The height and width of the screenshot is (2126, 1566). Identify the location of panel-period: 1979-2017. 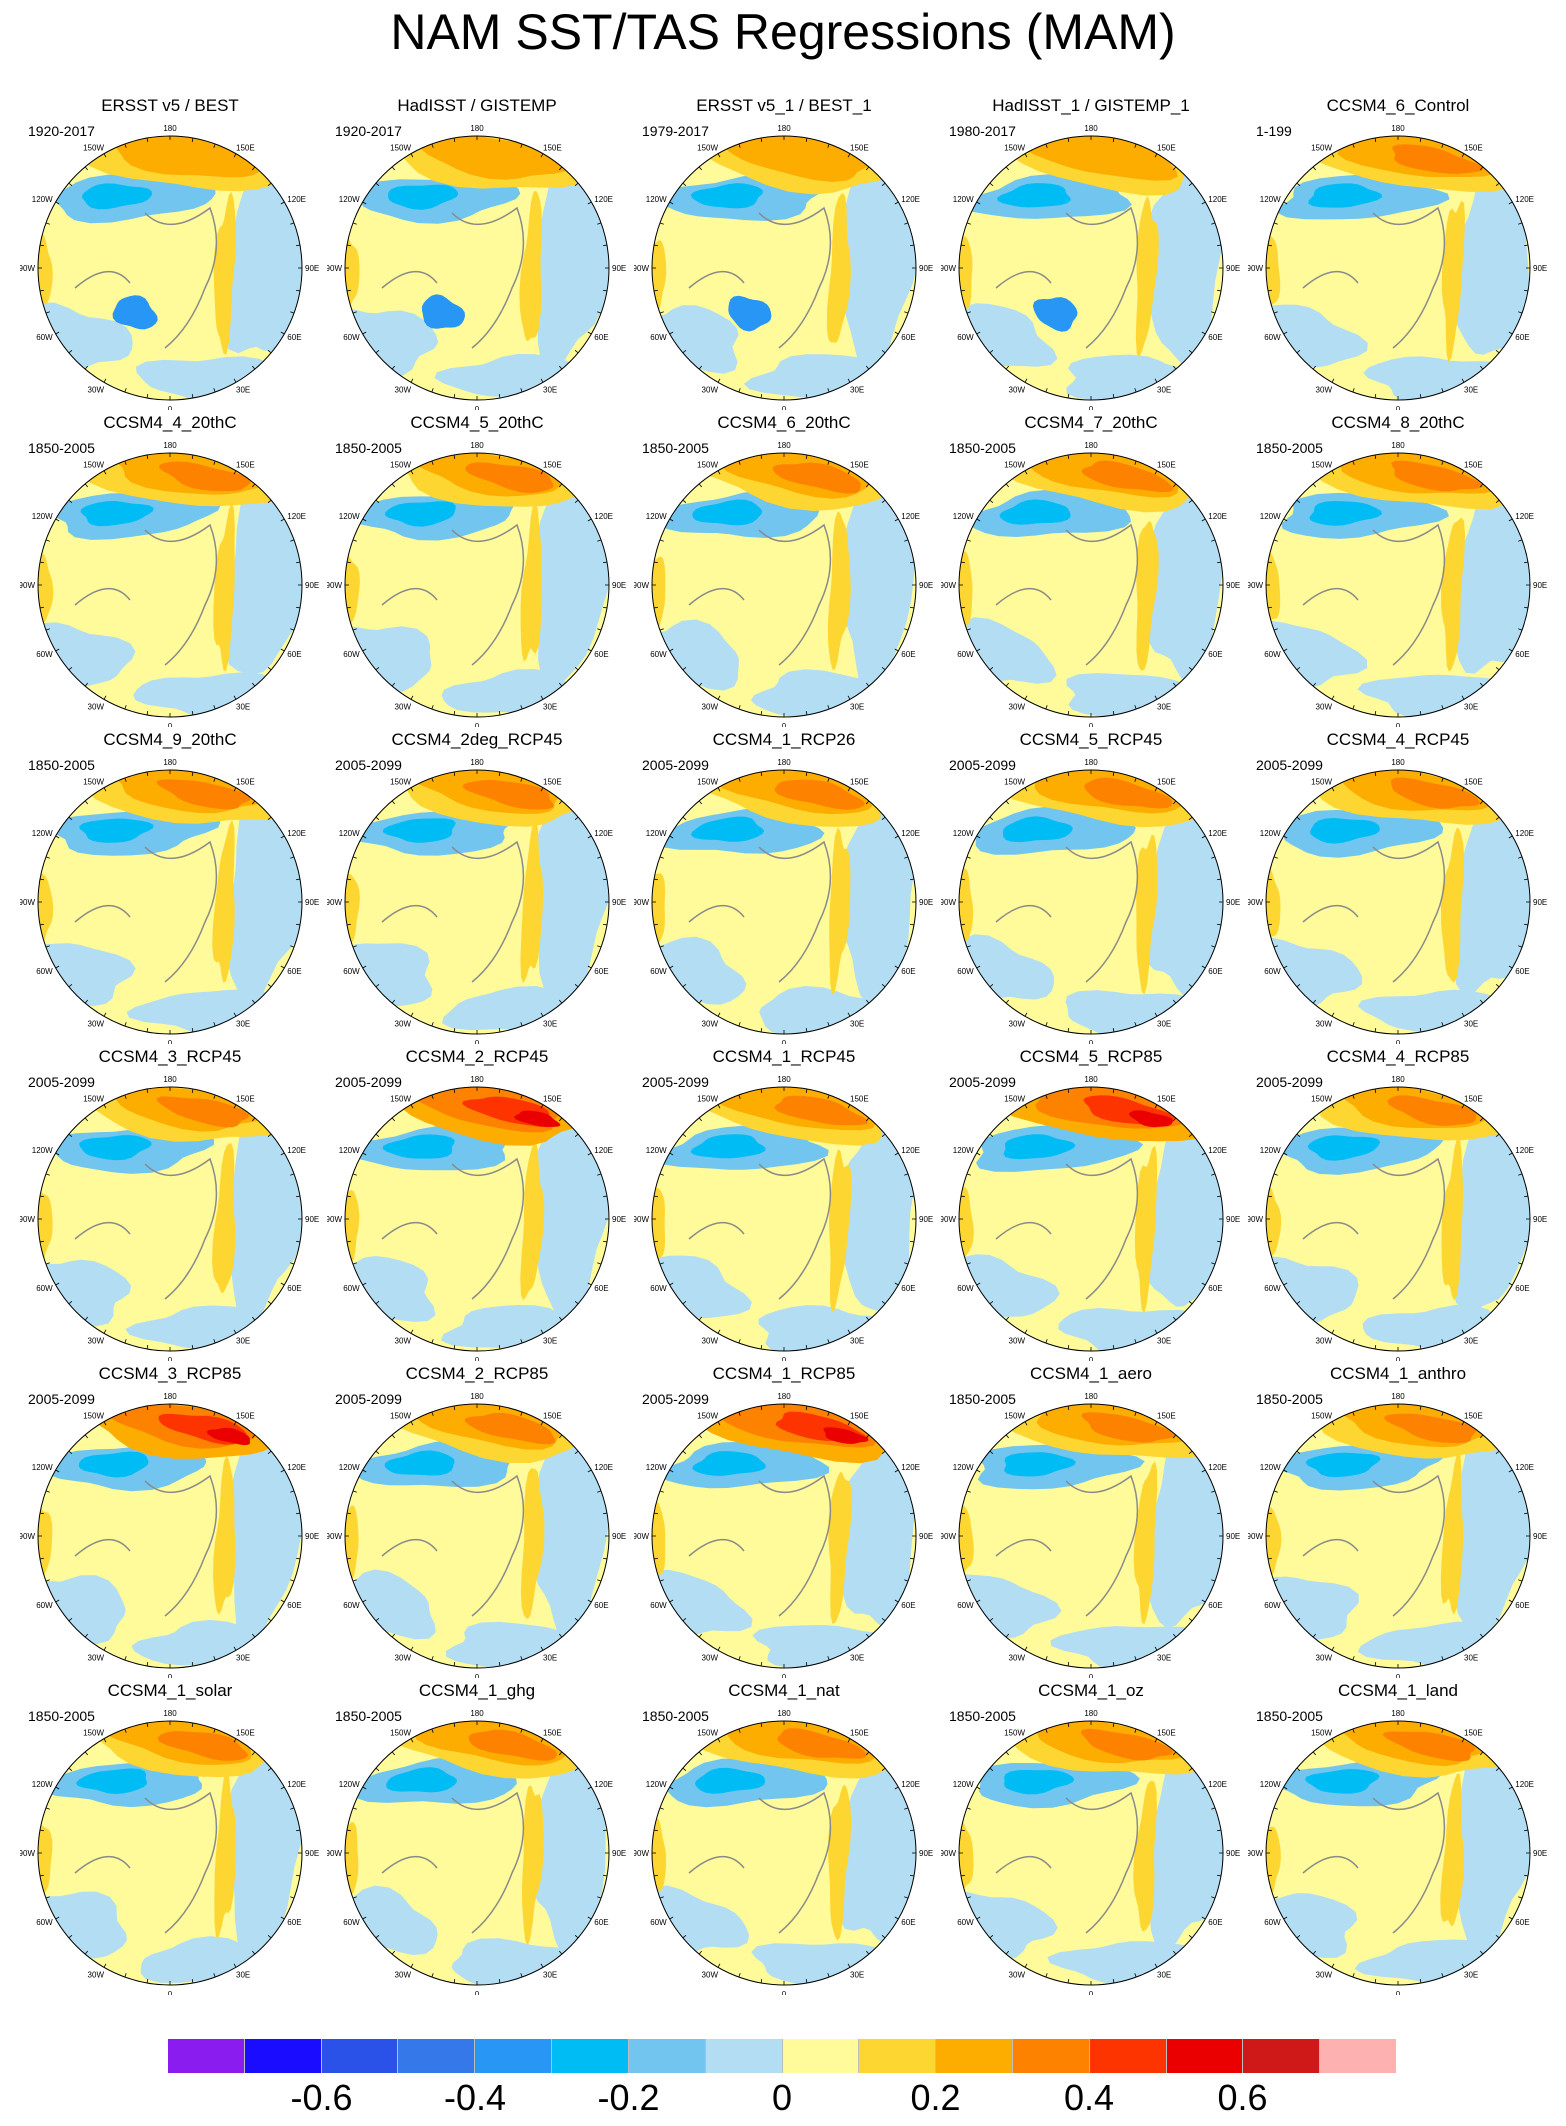
(675, 131).